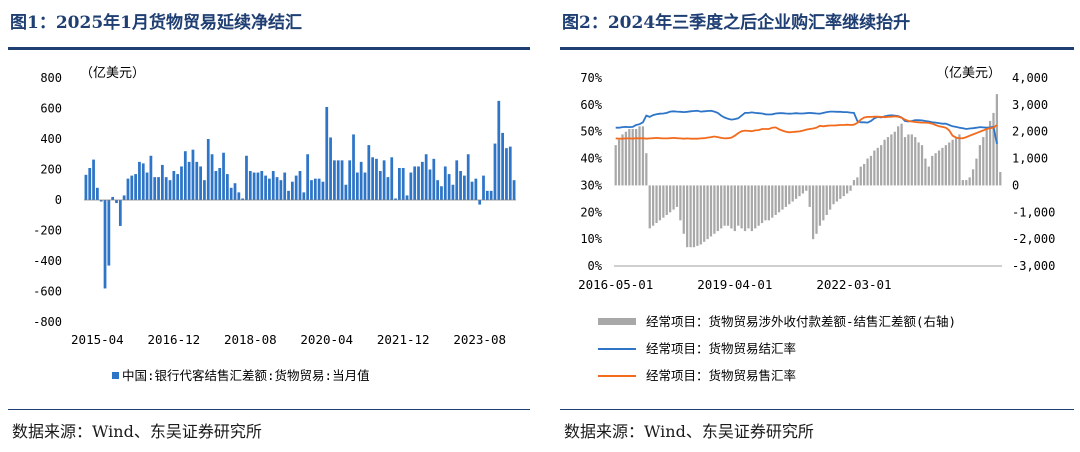 The image size is (1080, 452). Describe the element at coordinates (1033, 266) in the screenshot. I see `chart2-ytick-right-label: -3,000` at that location.